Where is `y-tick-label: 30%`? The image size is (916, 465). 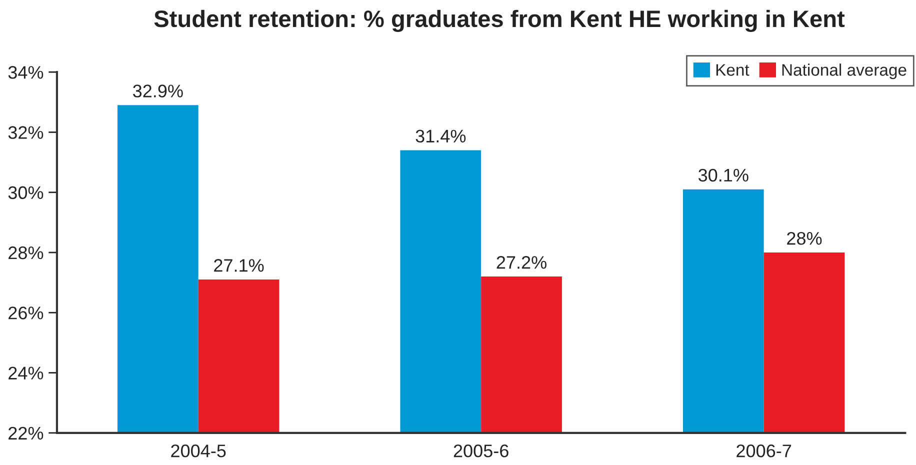 y-tick-label: 30% is located at coordinates (26, 193).